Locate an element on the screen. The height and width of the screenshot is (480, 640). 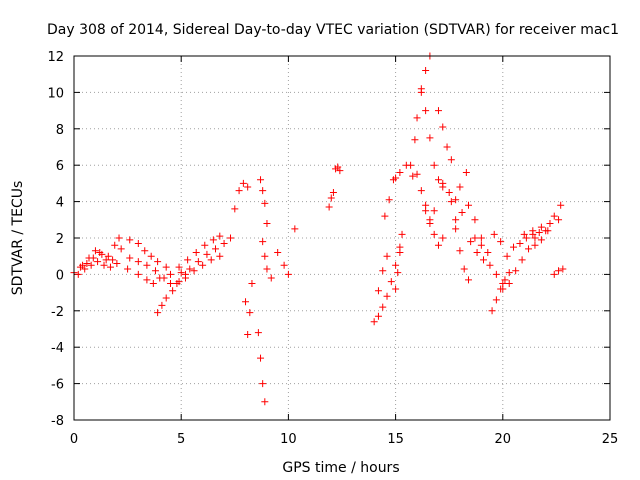
y-tick-label: 6 is located at coordinates (60, 166).